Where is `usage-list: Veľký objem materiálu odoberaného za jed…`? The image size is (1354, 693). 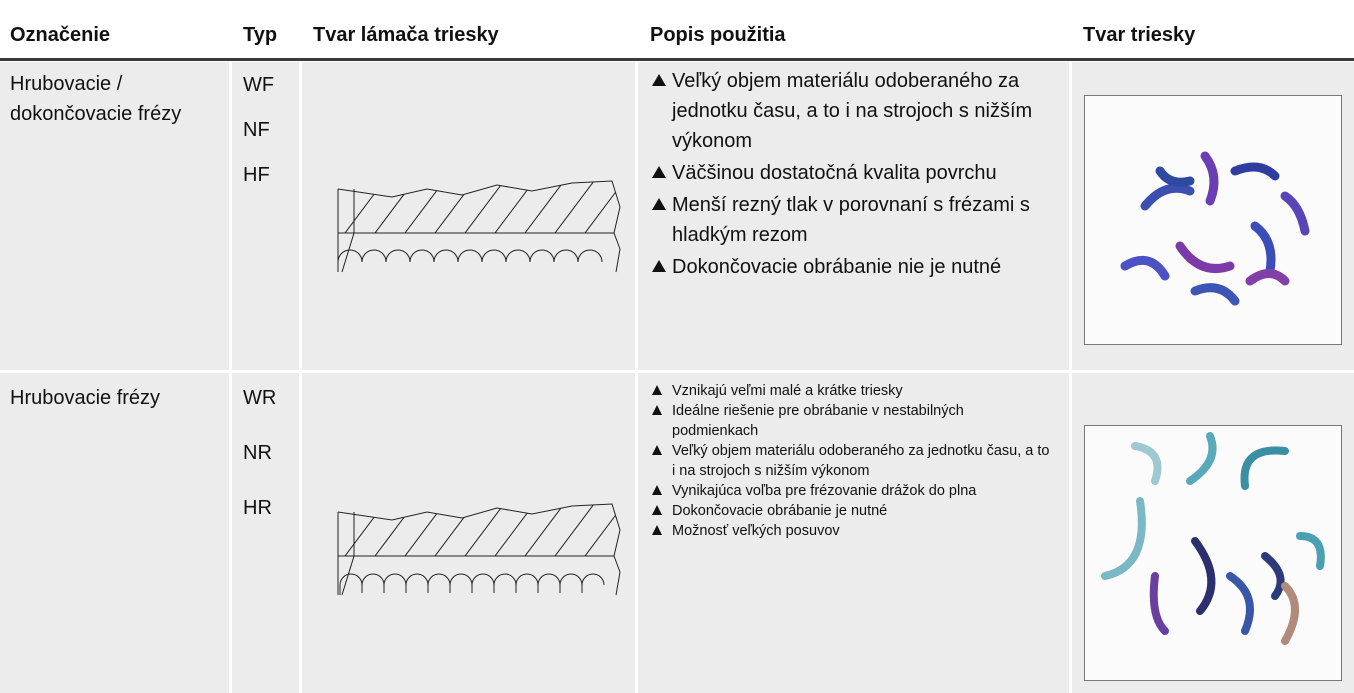
usage-list: Veľký objem materiálu odoberaného za jed… is located at coordinates (847, 175).